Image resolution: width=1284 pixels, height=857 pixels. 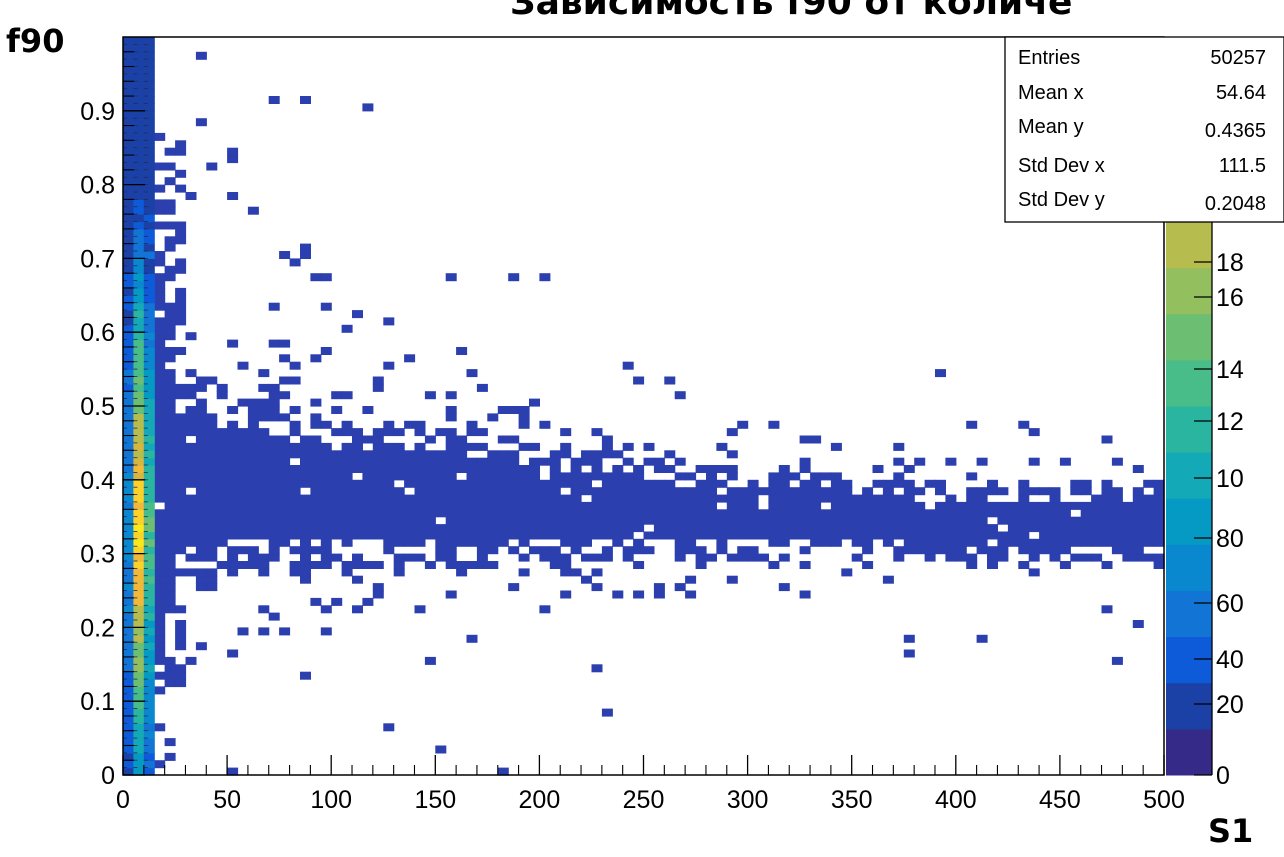 What do you see at coordinates (1189, 245) in the screenshot?
I see `palette-segment` at bounding box center [1189, 245].